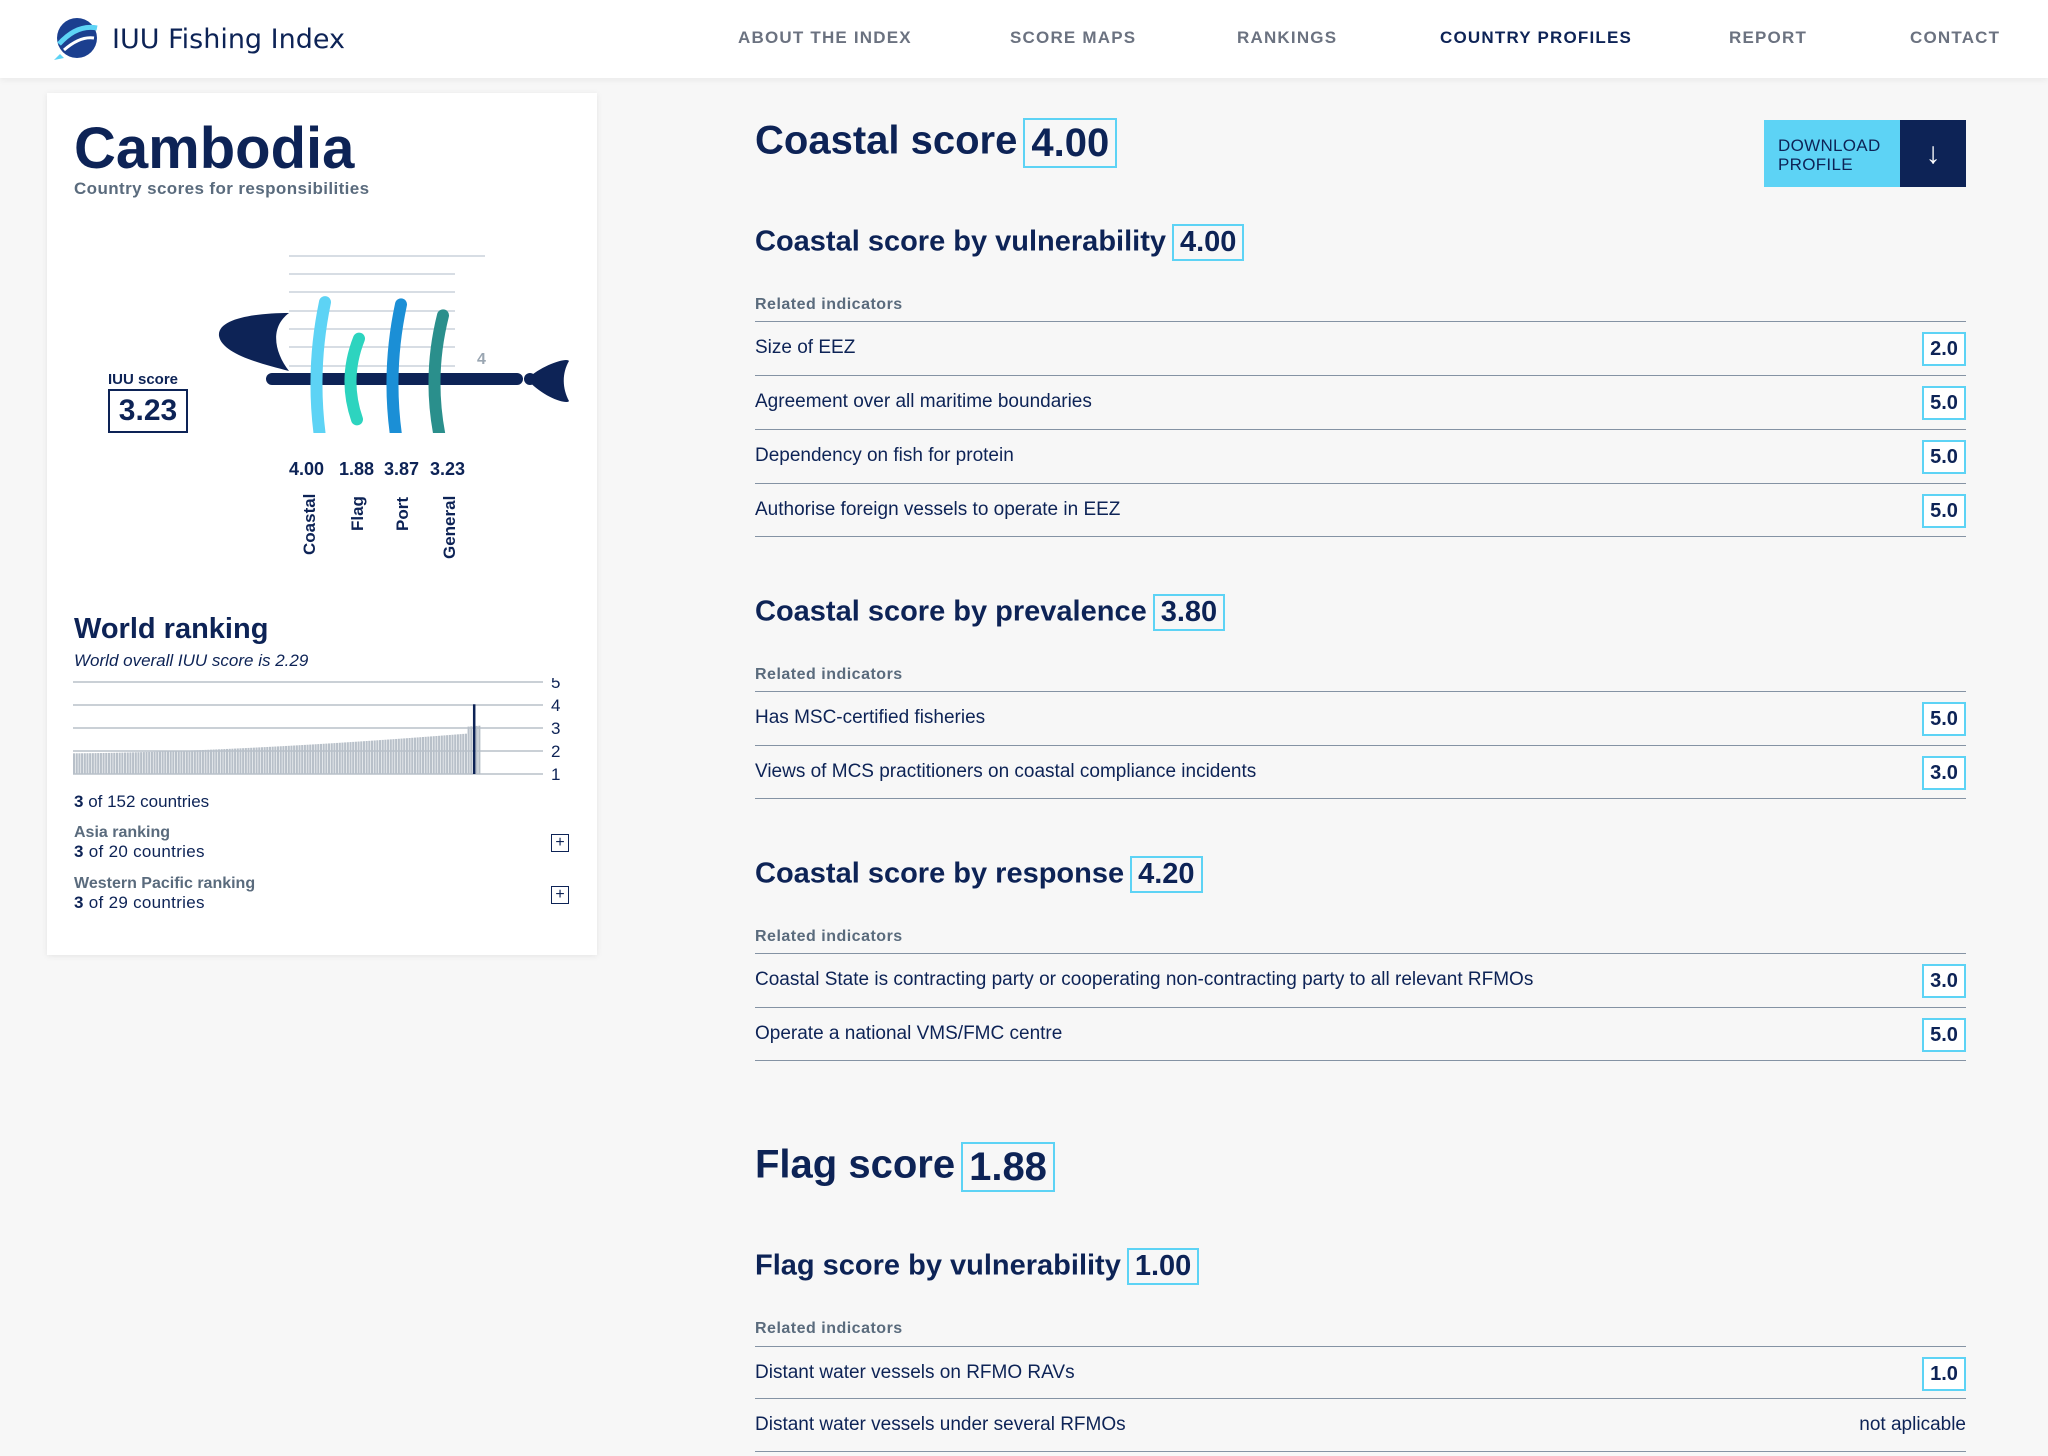 This screenshot has width=2048, height=1456. What do you see at coordinates (171, 629) in the screenshot?
I see `world-ranking-title: World ranking` at bounding box center [171, 629].